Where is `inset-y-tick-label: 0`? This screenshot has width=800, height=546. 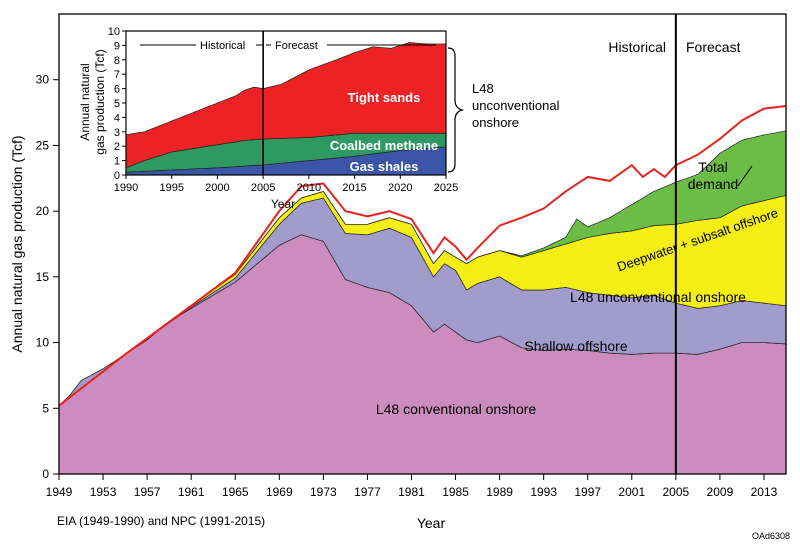
inset-y-tick-label: 0 is located at coordinates (117, 176).